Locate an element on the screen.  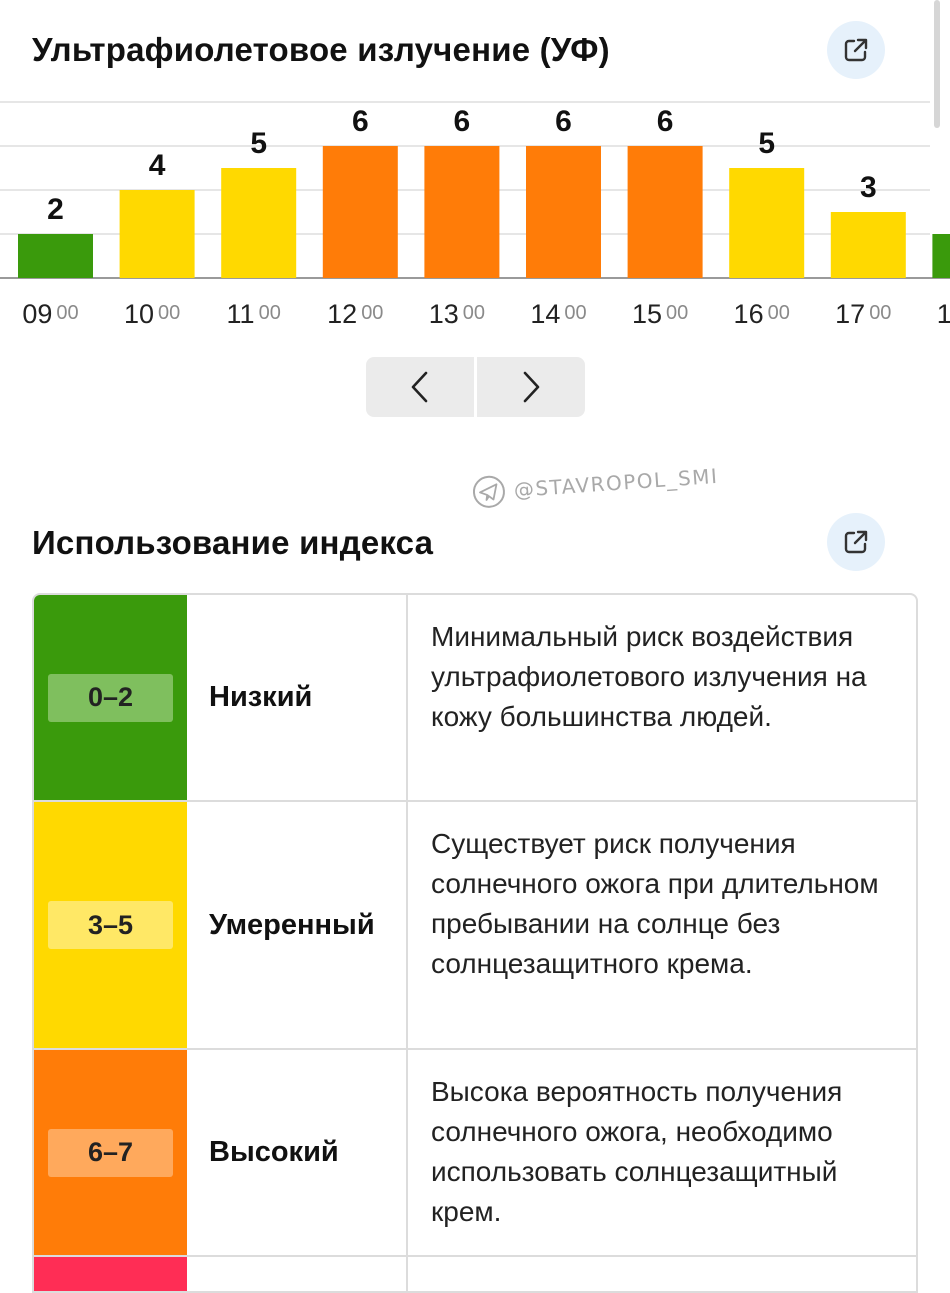
hour-tick-label: 09 00 is located at coordinates (50, 314).